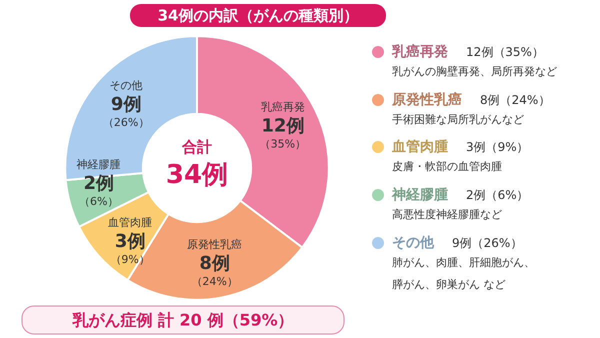  Describe the element at coordinates (214, 244) in the screenshot. I see `slice-label: 原発性乳癌` at that location.